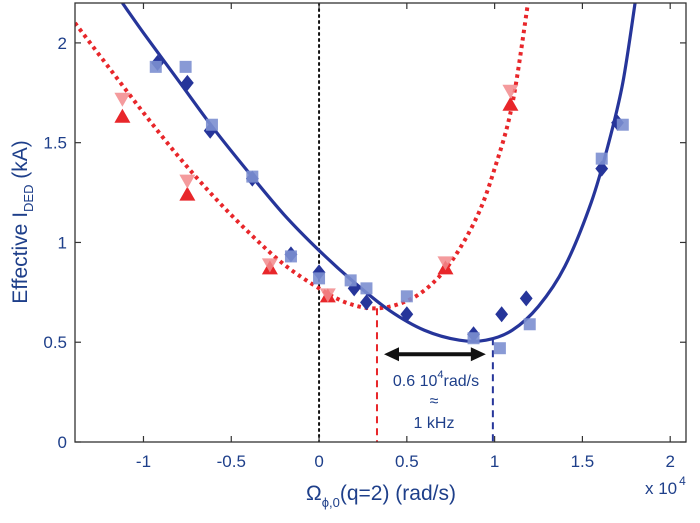  Describe the element at coordinates (20, 162) in the screenshot. I see `y-axis-title-rest: (kA)` at that location.